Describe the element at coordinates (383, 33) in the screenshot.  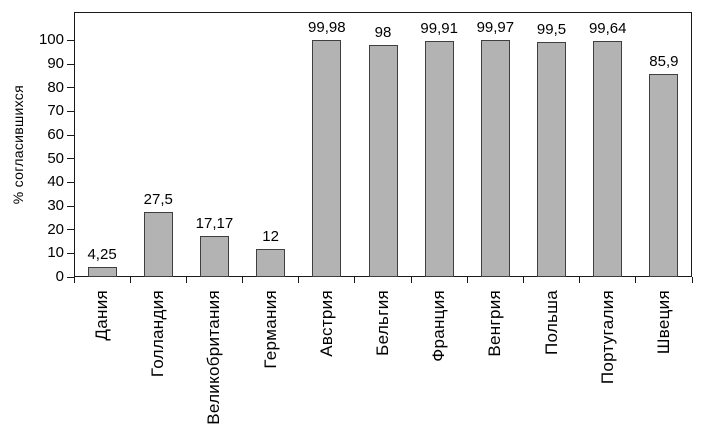
I see `bar-value-label: 98` at that location.